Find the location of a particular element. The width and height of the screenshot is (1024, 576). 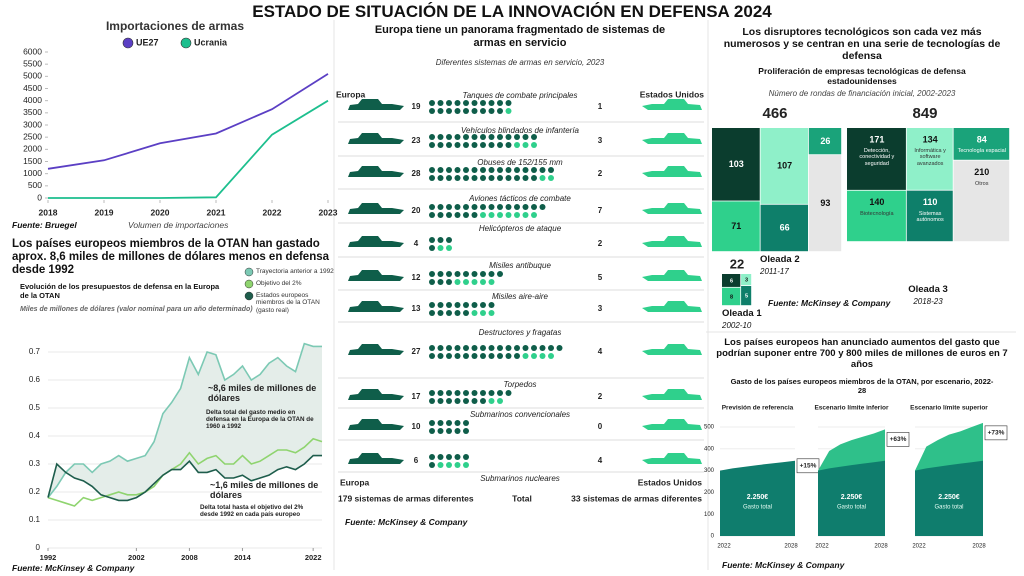

change-box is located at coordinates (898, 439).